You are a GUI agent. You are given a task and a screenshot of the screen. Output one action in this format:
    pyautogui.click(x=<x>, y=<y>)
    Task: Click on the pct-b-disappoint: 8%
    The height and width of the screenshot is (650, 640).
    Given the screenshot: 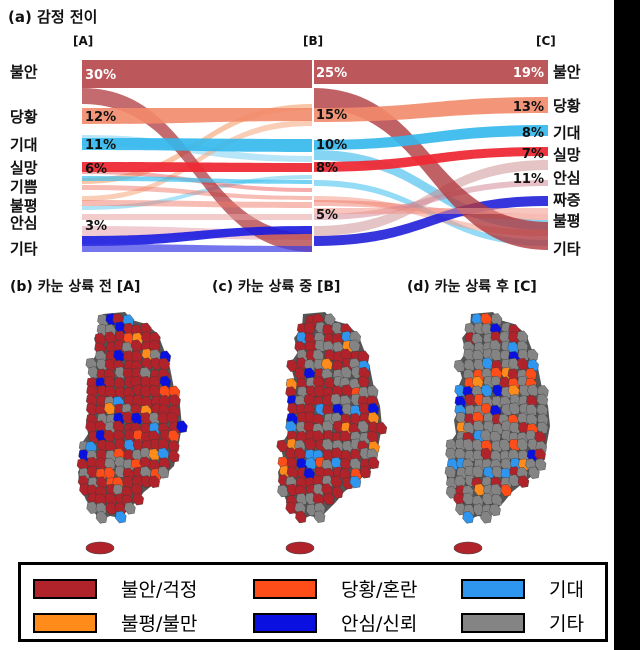 What is the action you would take?
    pyautogui.click(x=327, y=168)
    